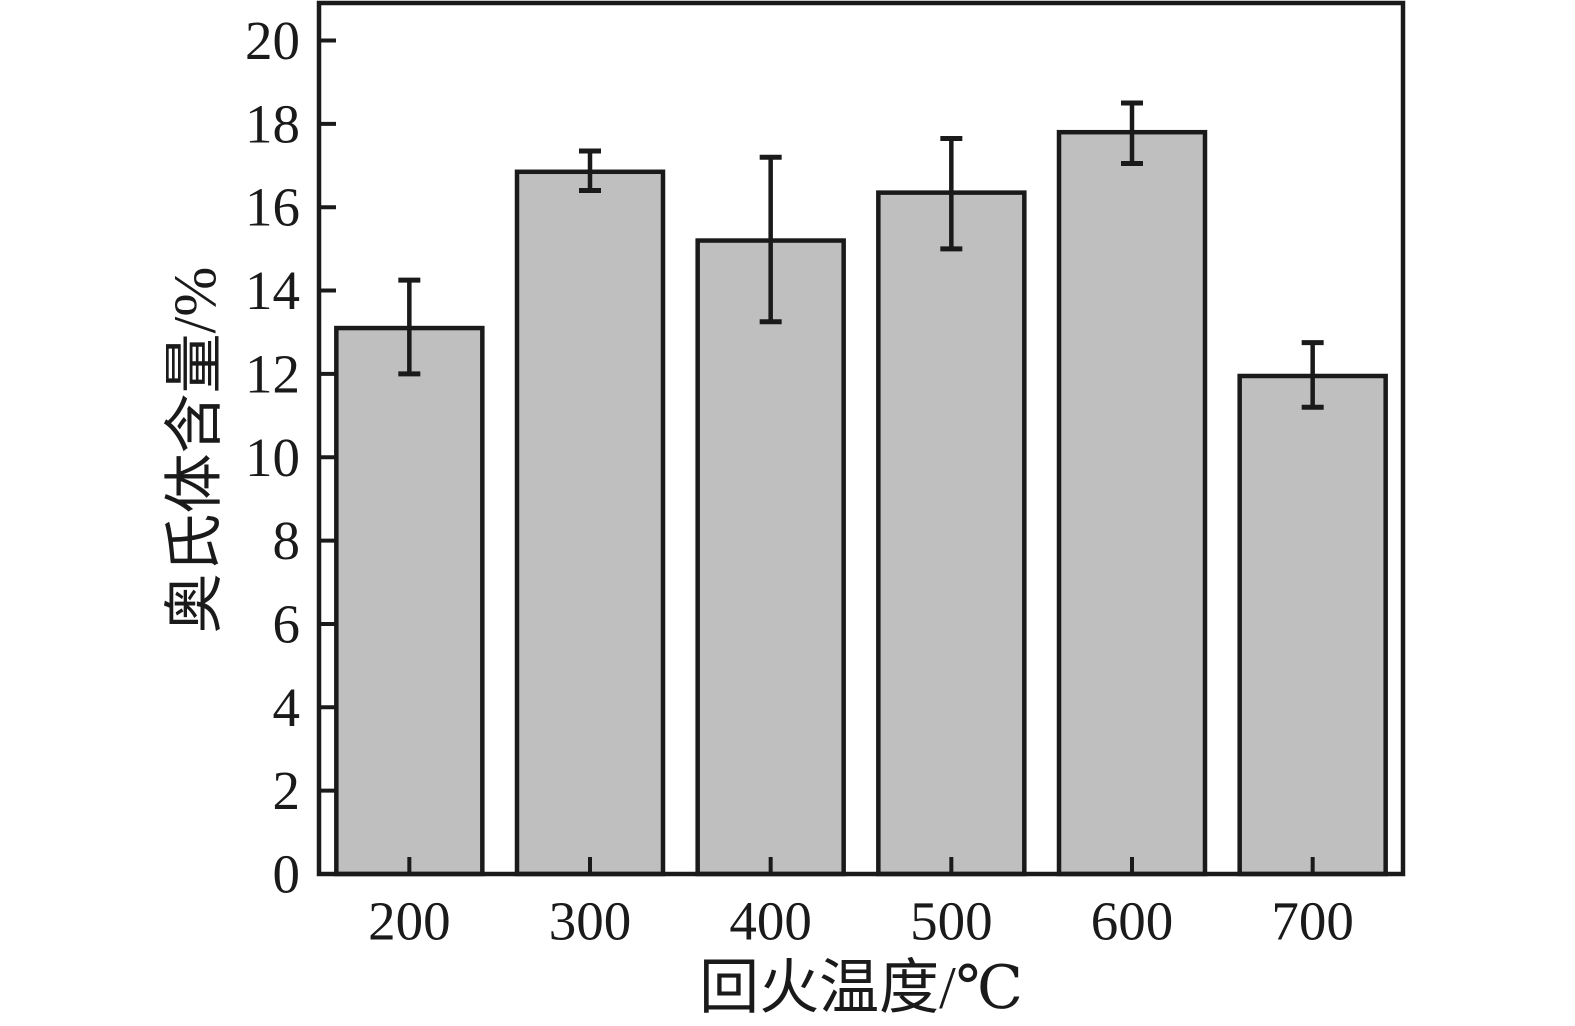 The width and height of the screenshot is (1575, 1026). What do you see at coordinates (287, 540) in the screenshot?
I see `y-tick-label-8: 8` at bounding box center [287, 540].